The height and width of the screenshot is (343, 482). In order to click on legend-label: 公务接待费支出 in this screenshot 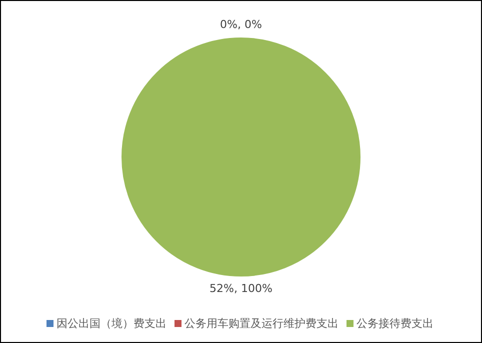, I will do `click(395, 323)`.